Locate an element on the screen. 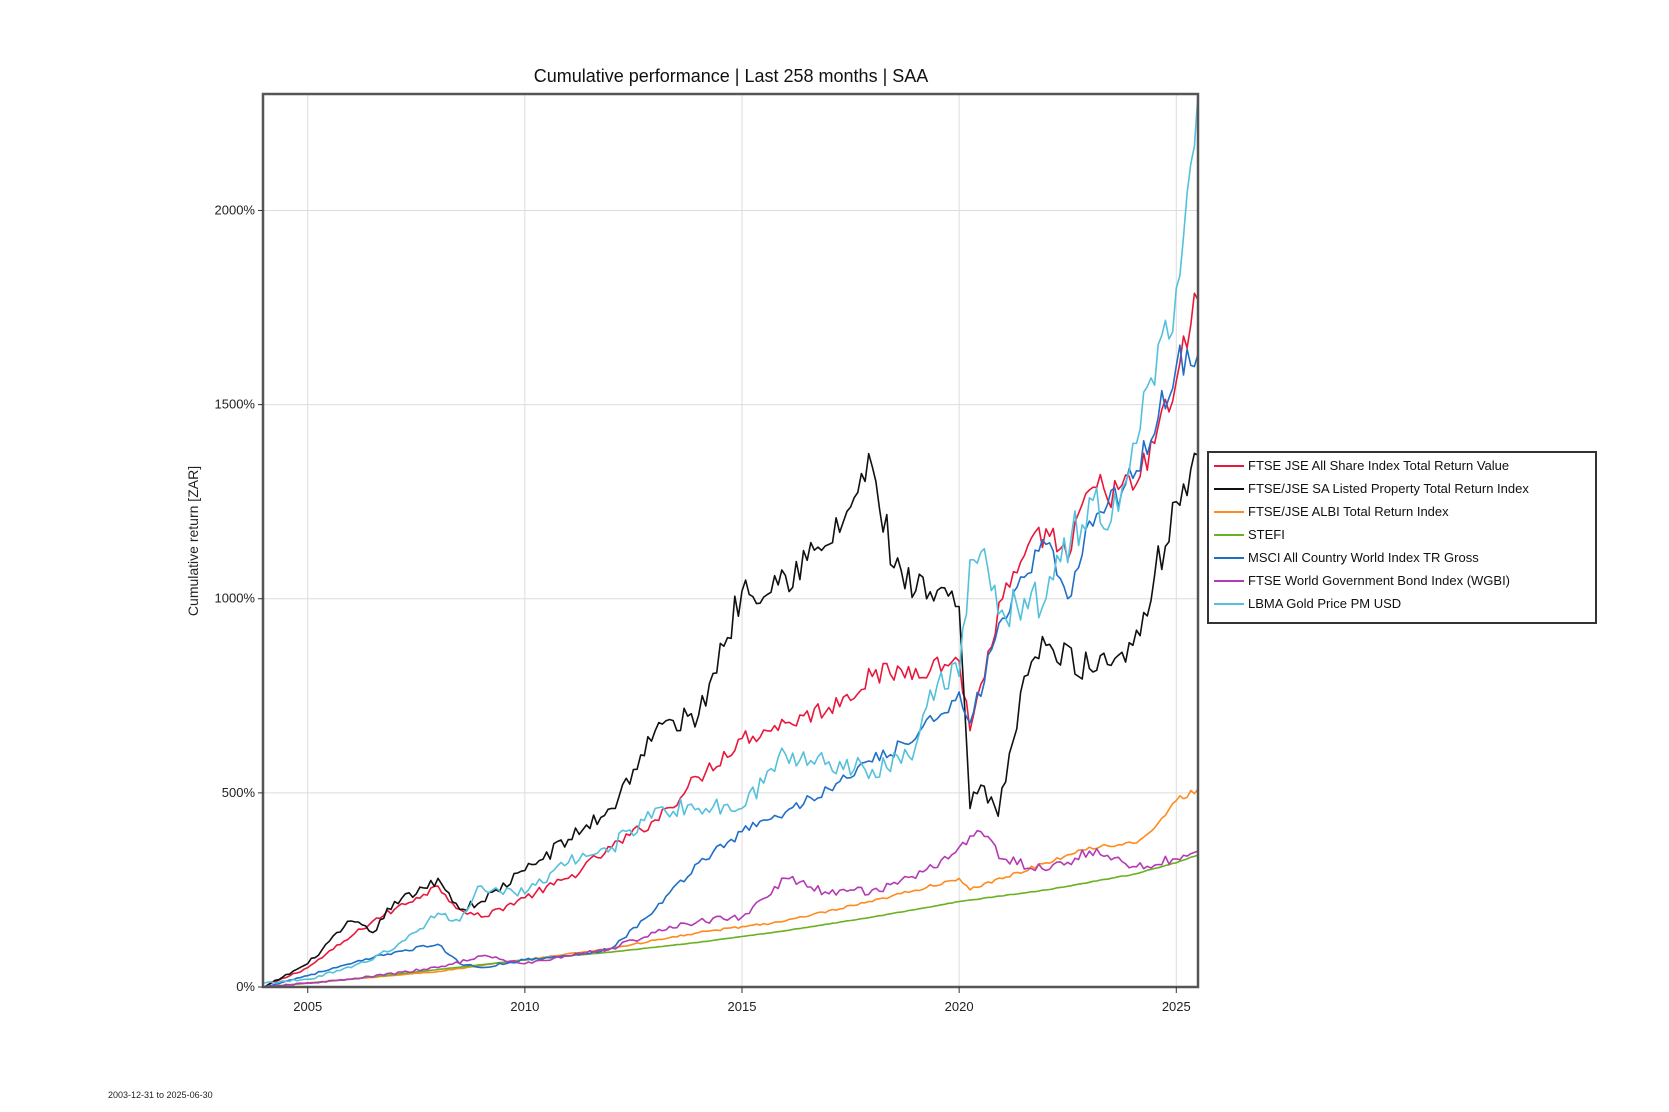  y-tick-label: 1000% is located at coordinates (235, 598).